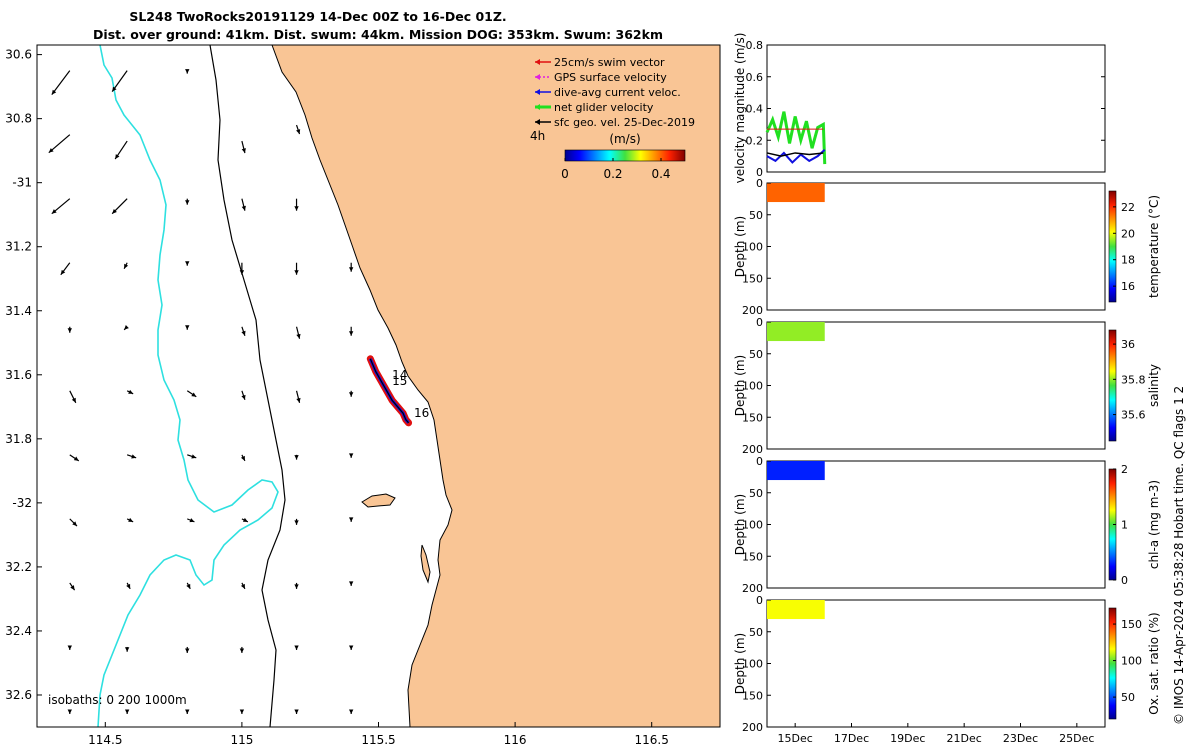 The height and width of the screenshot is (754, 1200). I want to click on velocity-y-tick-label: 0.8, so click(755, 45).